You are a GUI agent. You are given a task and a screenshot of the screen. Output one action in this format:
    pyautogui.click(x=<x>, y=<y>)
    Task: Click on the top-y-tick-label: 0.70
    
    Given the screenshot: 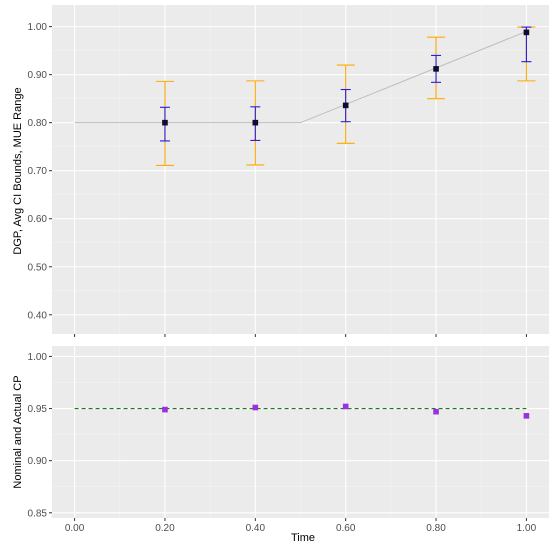 What is the action you would take?
    pyautogui.click(x=38, y=171)
    